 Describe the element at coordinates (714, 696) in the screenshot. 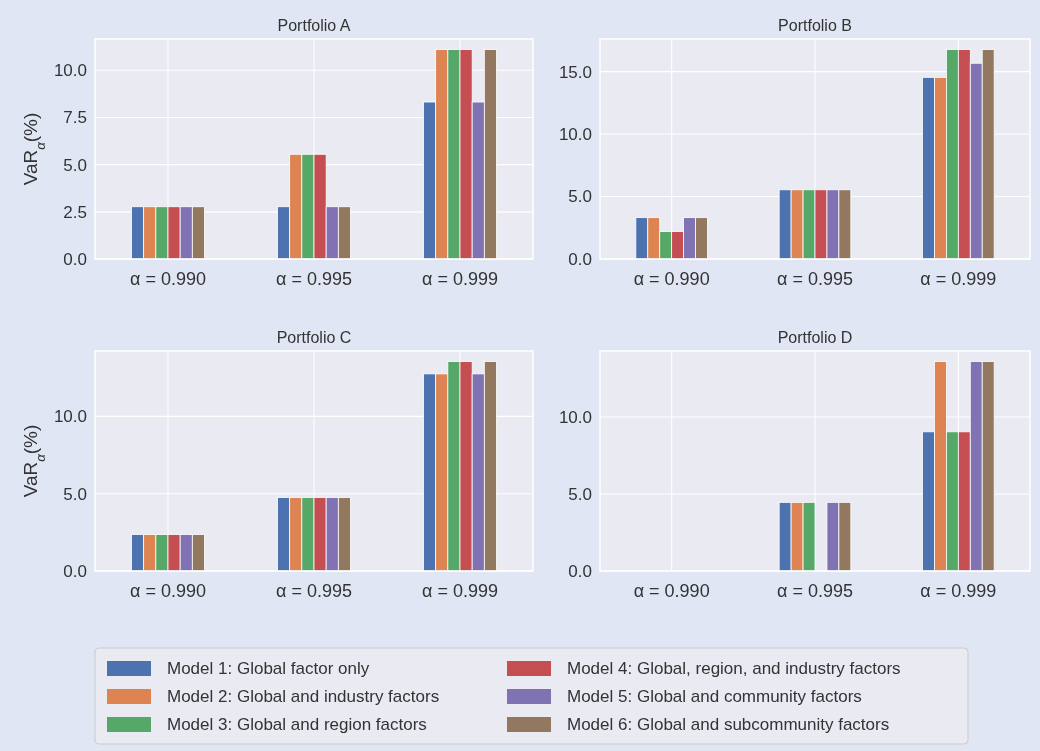

I see `legend-label: Model 5: Global and community factors` at that location.